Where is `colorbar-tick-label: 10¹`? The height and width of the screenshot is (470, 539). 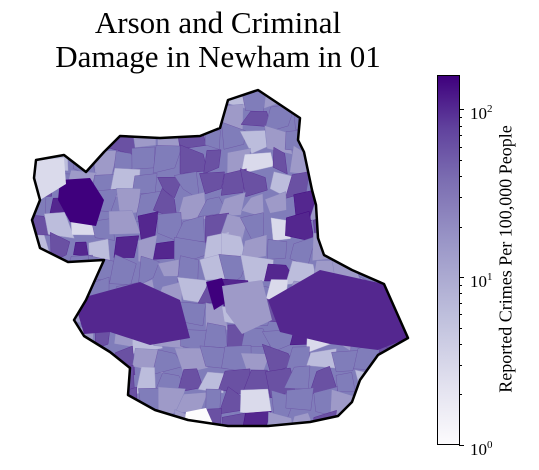
colorbar-tick-label: 10¹ is located at coordinates (481, 279).